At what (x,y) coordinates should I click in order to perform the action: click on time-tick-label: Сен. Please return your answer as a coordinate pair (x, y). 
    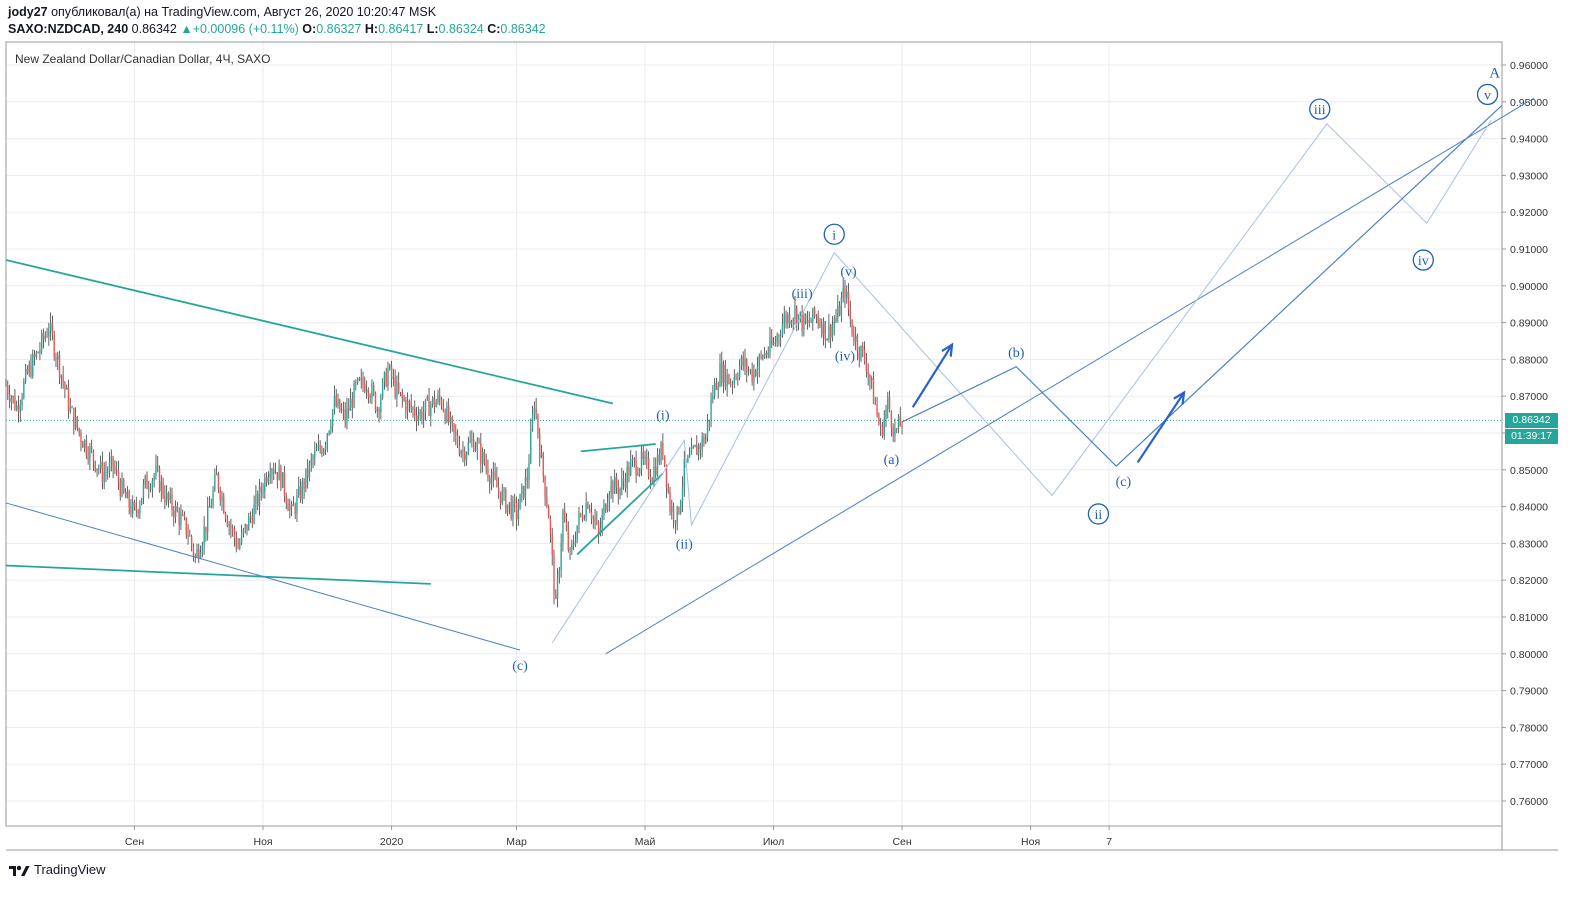
    Looking at the image, I should click on (901, 842).